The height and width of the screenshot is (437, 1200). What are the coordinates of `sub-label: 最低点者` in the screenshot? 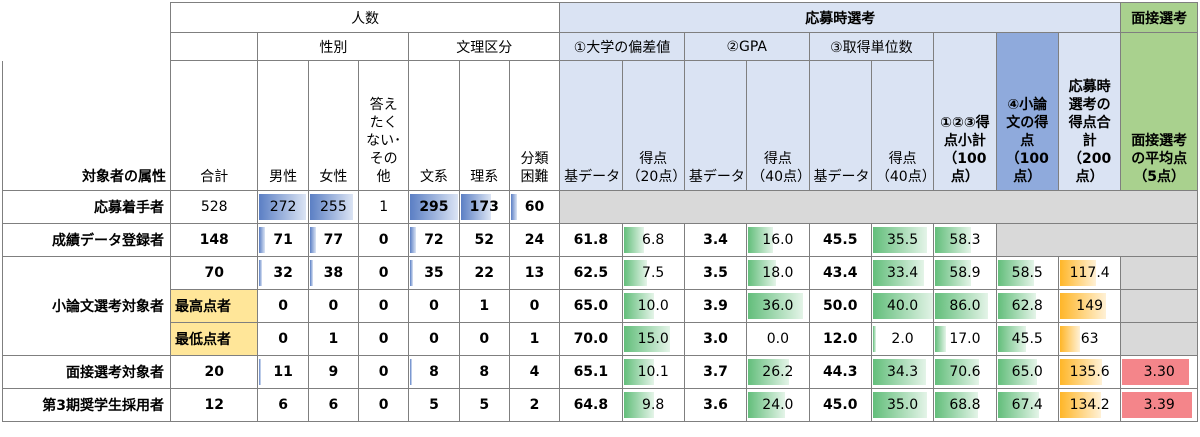 It's located at (214, 339).